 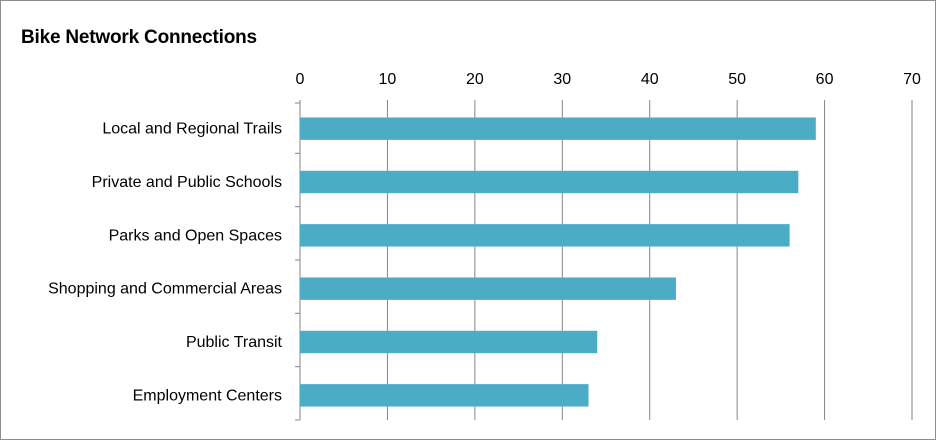 I want to click on x-tick-label: 60, so click(x=825, y=79).